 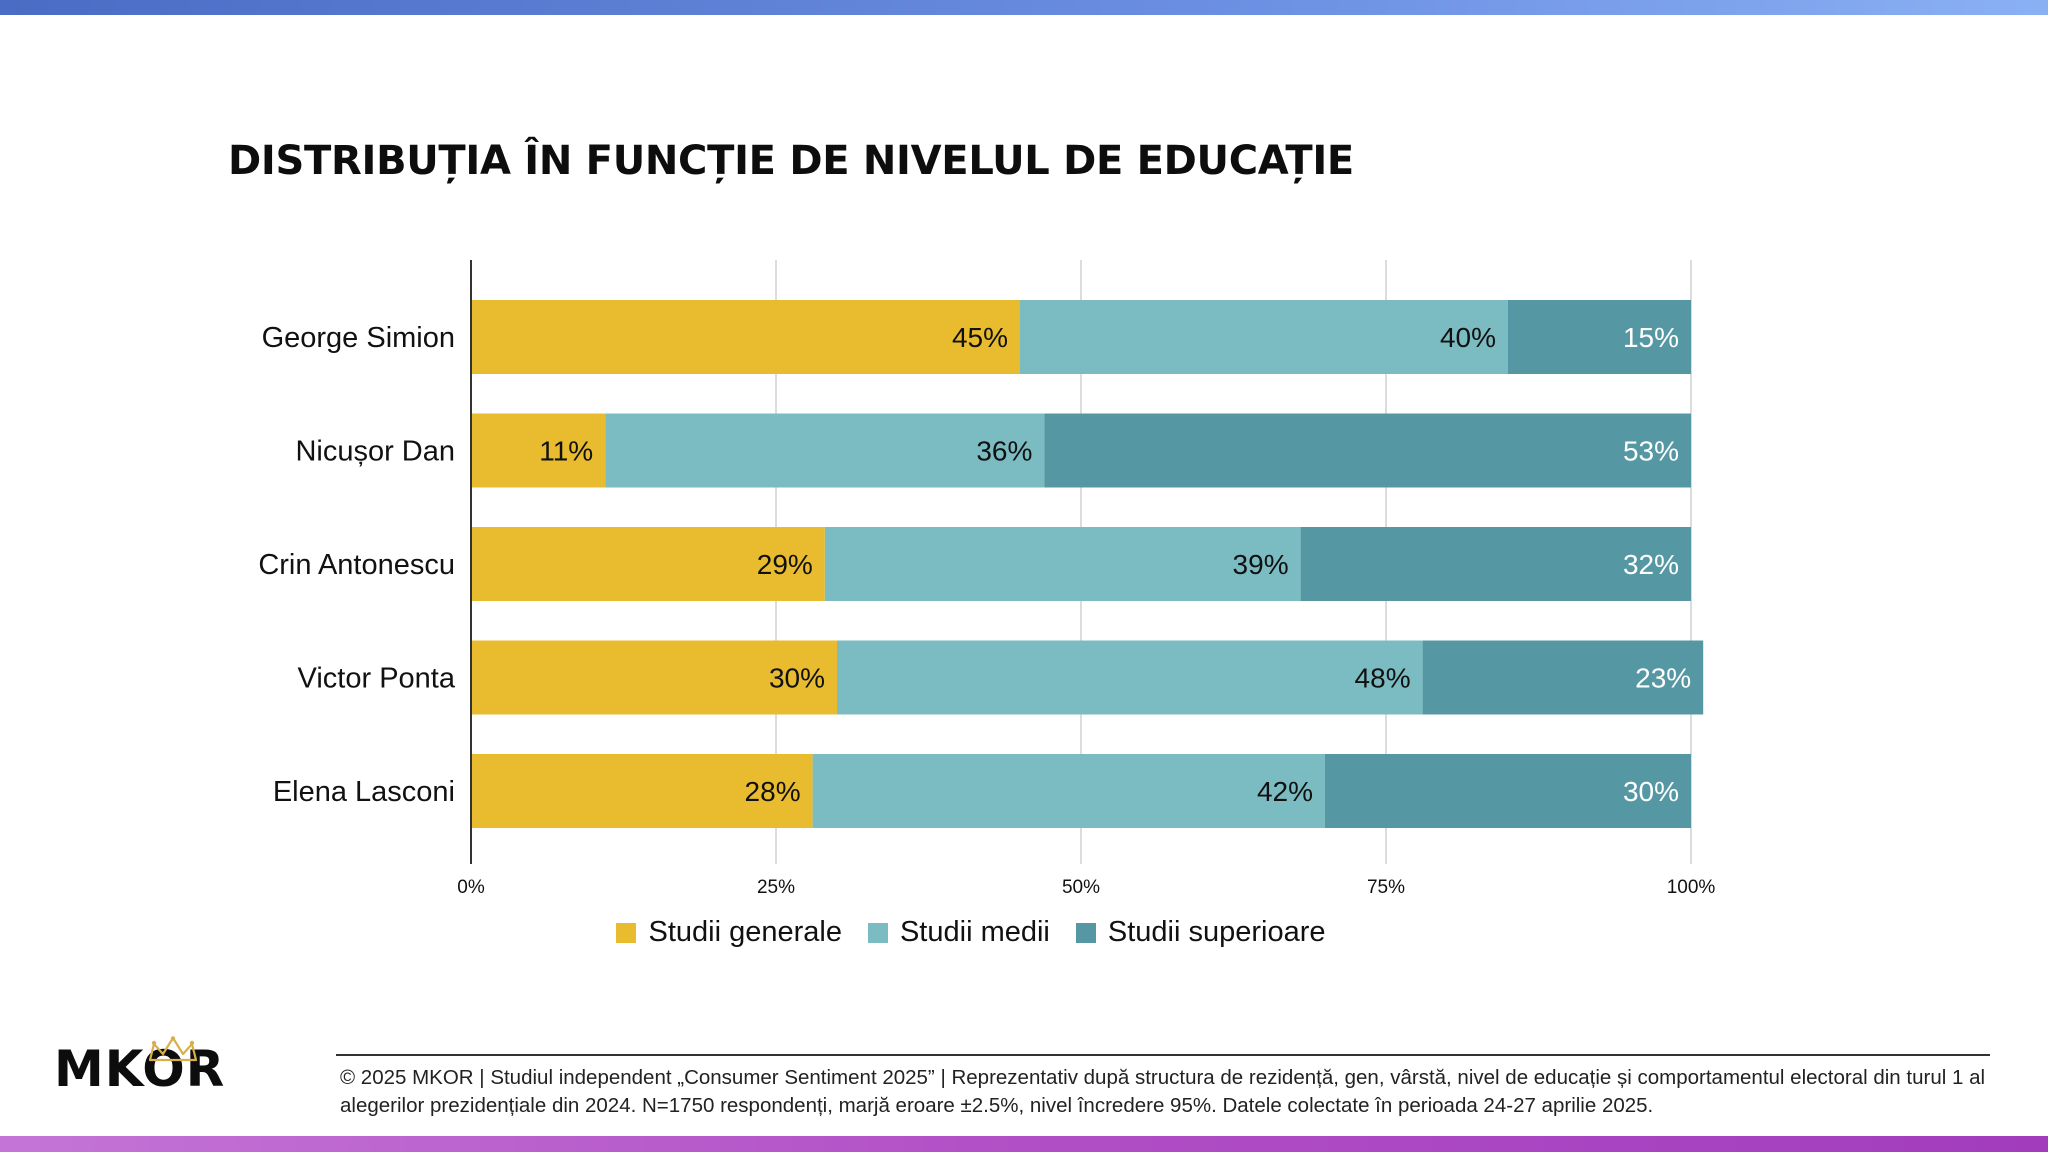 I want to click on data-label: 42%, so click(x=1285, y=791).